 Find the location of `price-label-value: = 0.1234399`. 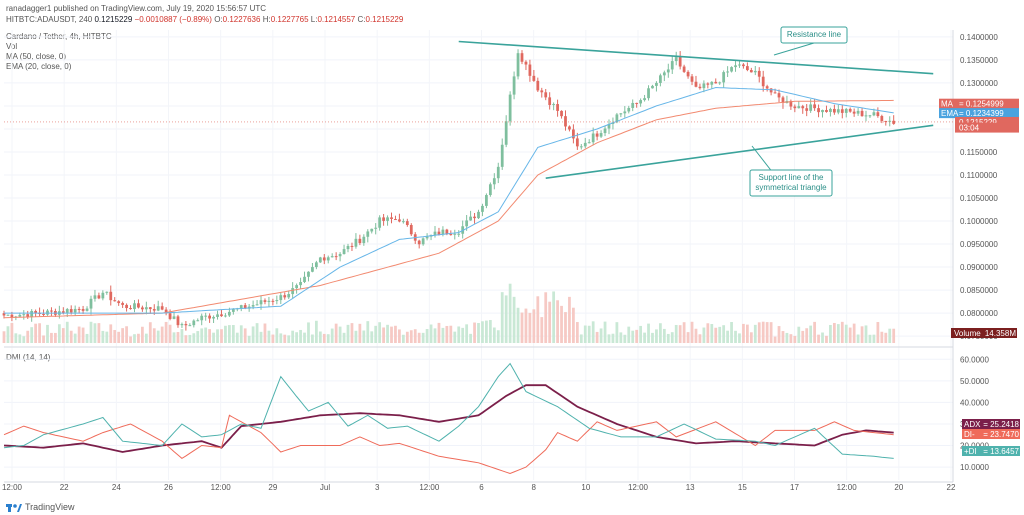

price-label-value: = 0.1234399 is located at coordinates (981, 113).